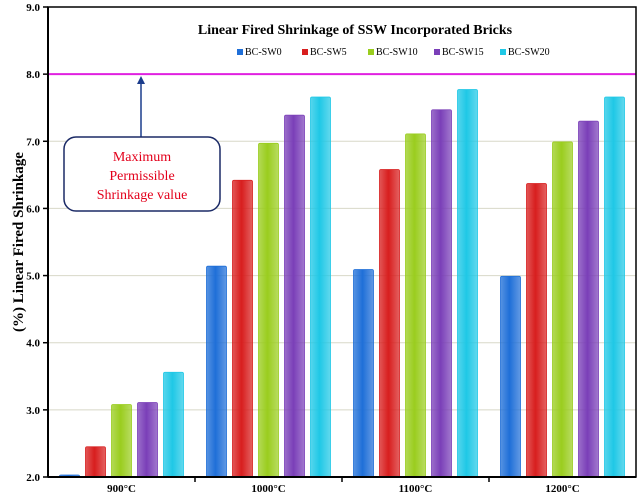 The width and height of the screenshot is (638, 500). What do you see at coordinates (33, 411) in the screenshot?
I see `y-tick-label: 3.0` at bounding box center [33, 411].